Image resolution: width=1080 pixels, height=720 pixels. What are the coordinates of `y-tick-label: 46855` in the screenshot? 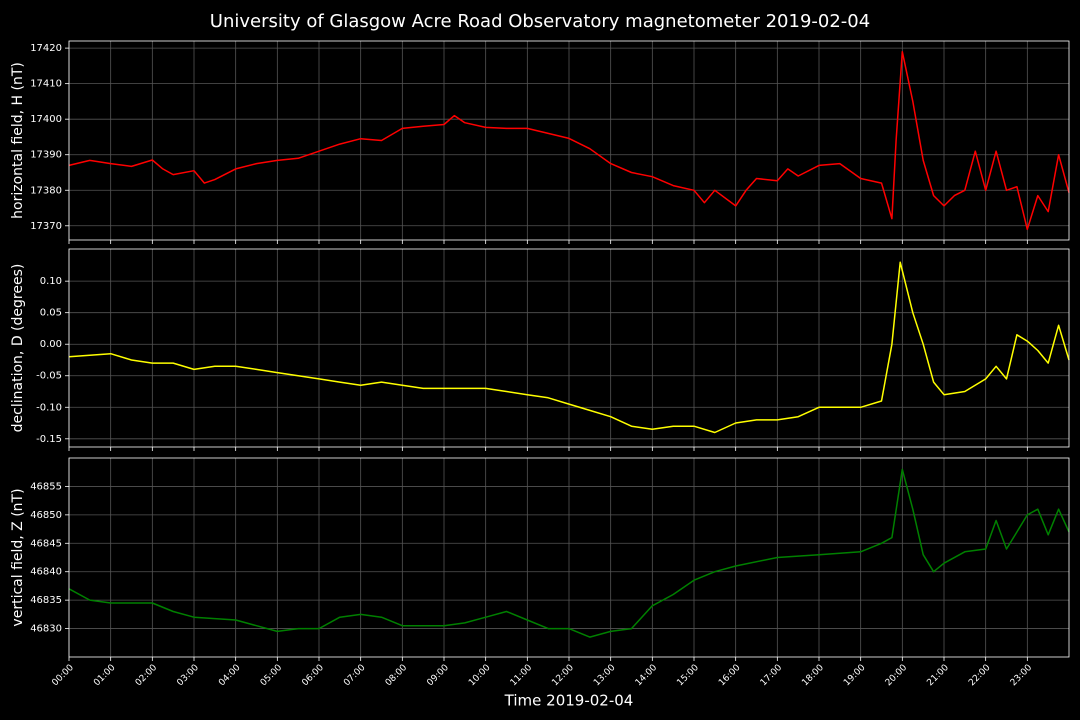 It's located at (46, 486).